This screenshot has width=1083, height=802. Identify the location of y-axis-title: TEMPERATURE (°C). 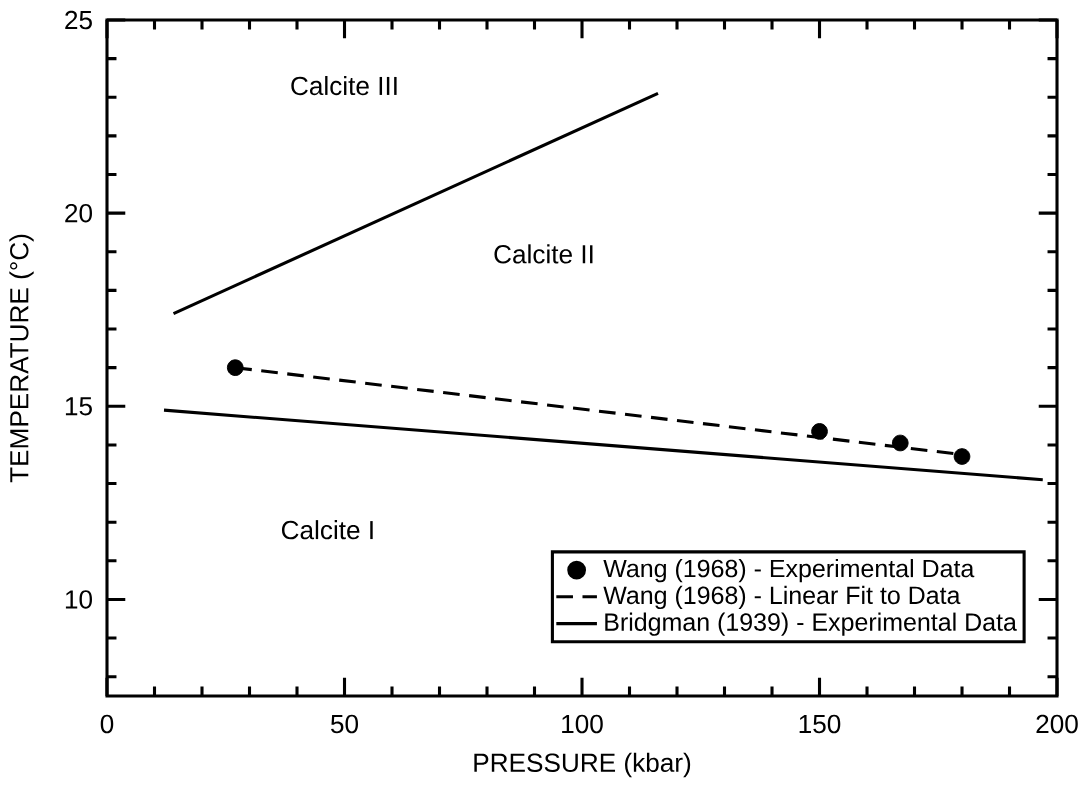
(21, 358).